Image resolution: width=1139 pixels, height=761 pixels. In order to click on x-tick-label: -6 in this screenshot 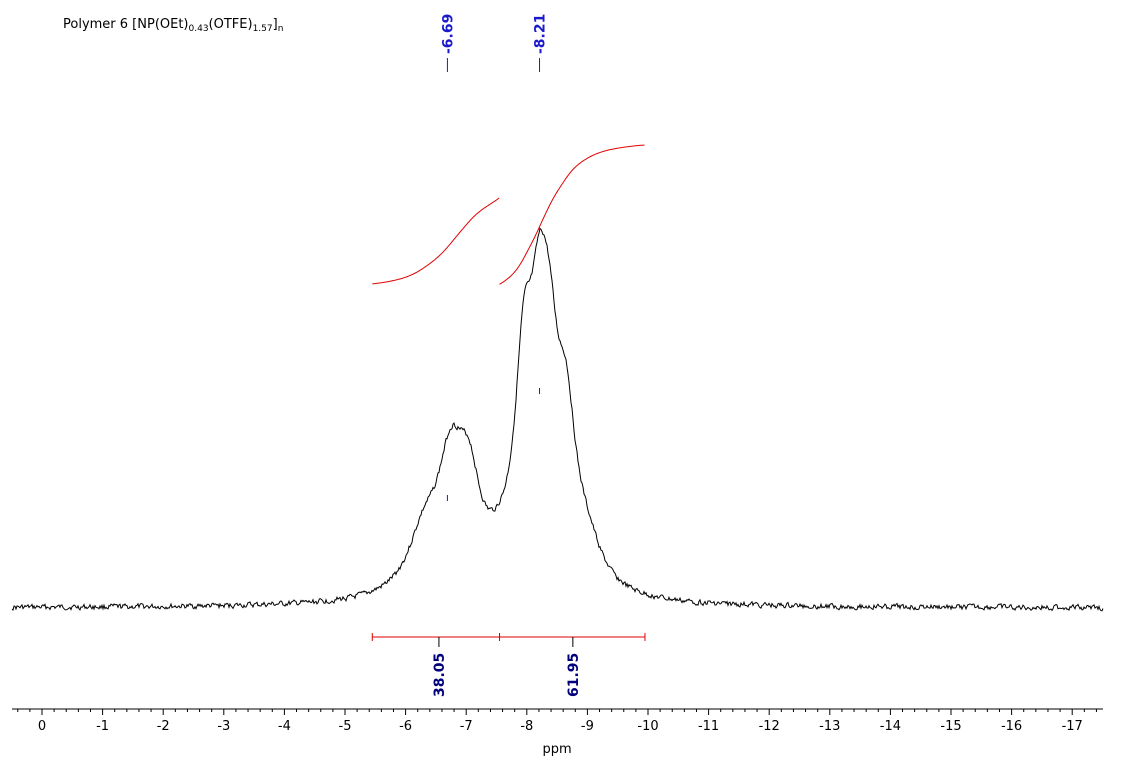, I will do `click(405, 726)`.